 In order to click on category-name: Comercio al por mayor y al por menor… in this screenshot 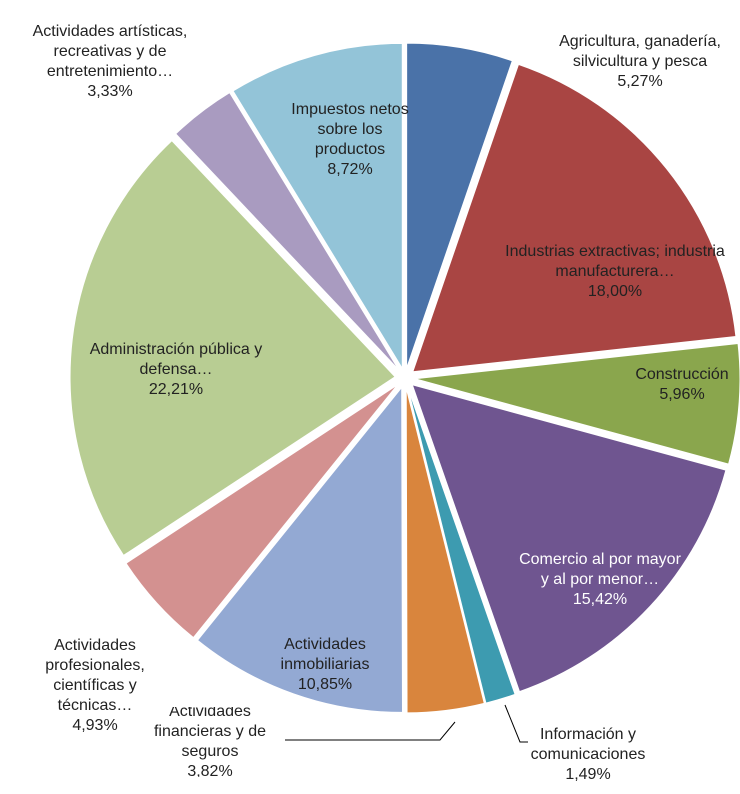, I will do `click(600, 569)`.